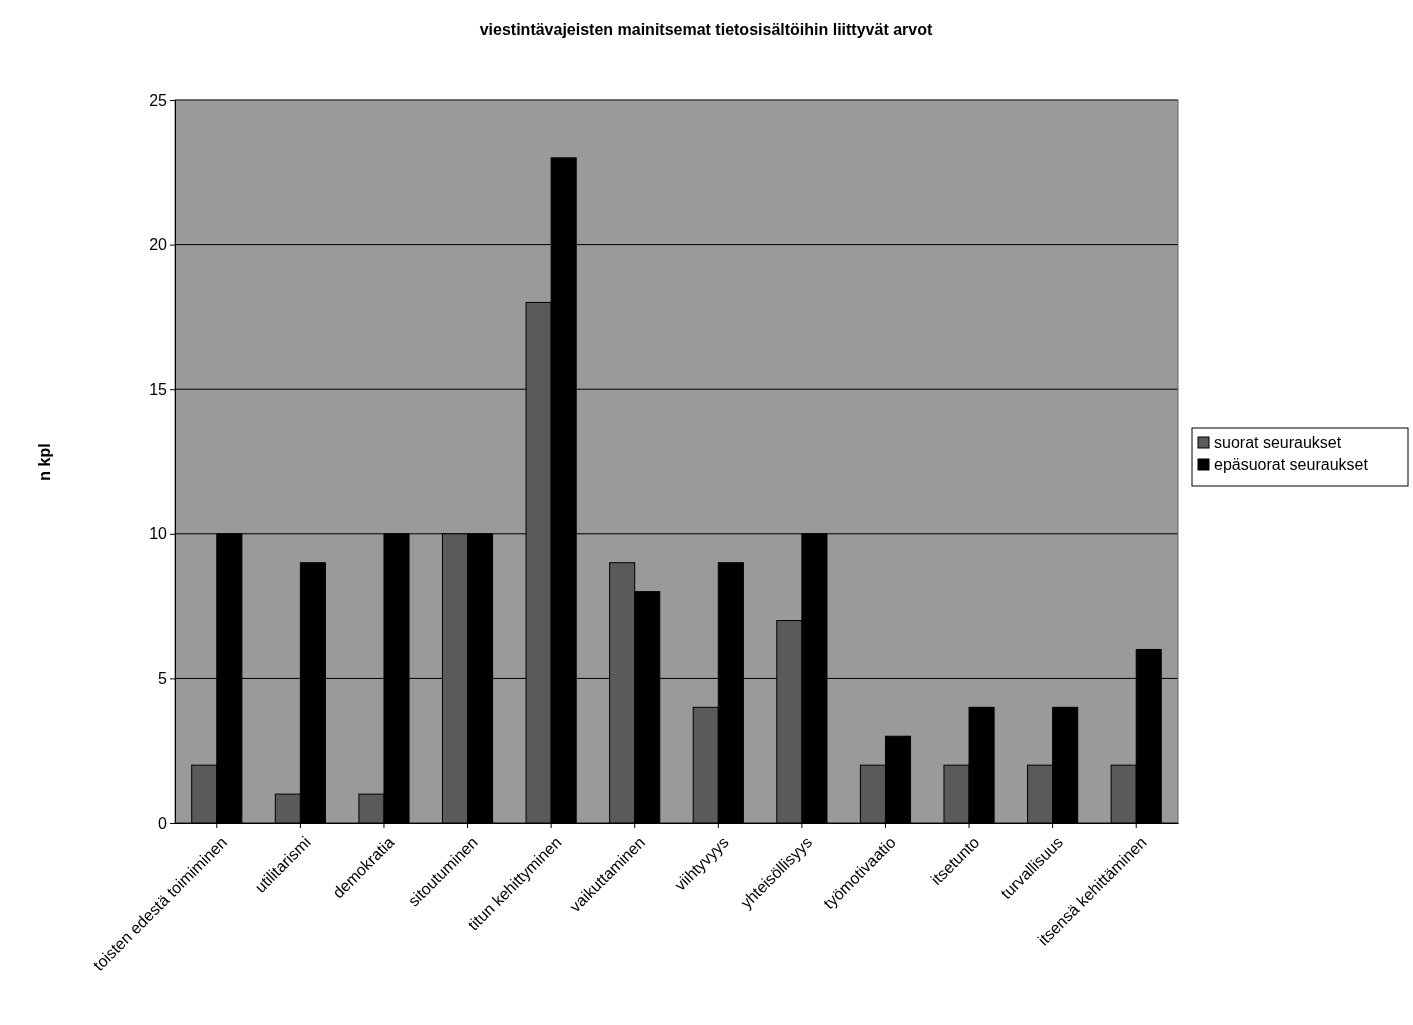 The image size is (1413, 1025). What do you see at coordinates (158, 534) in the screenshot?
I see `y-tick-label: 10` at bounding box center [158, 534].